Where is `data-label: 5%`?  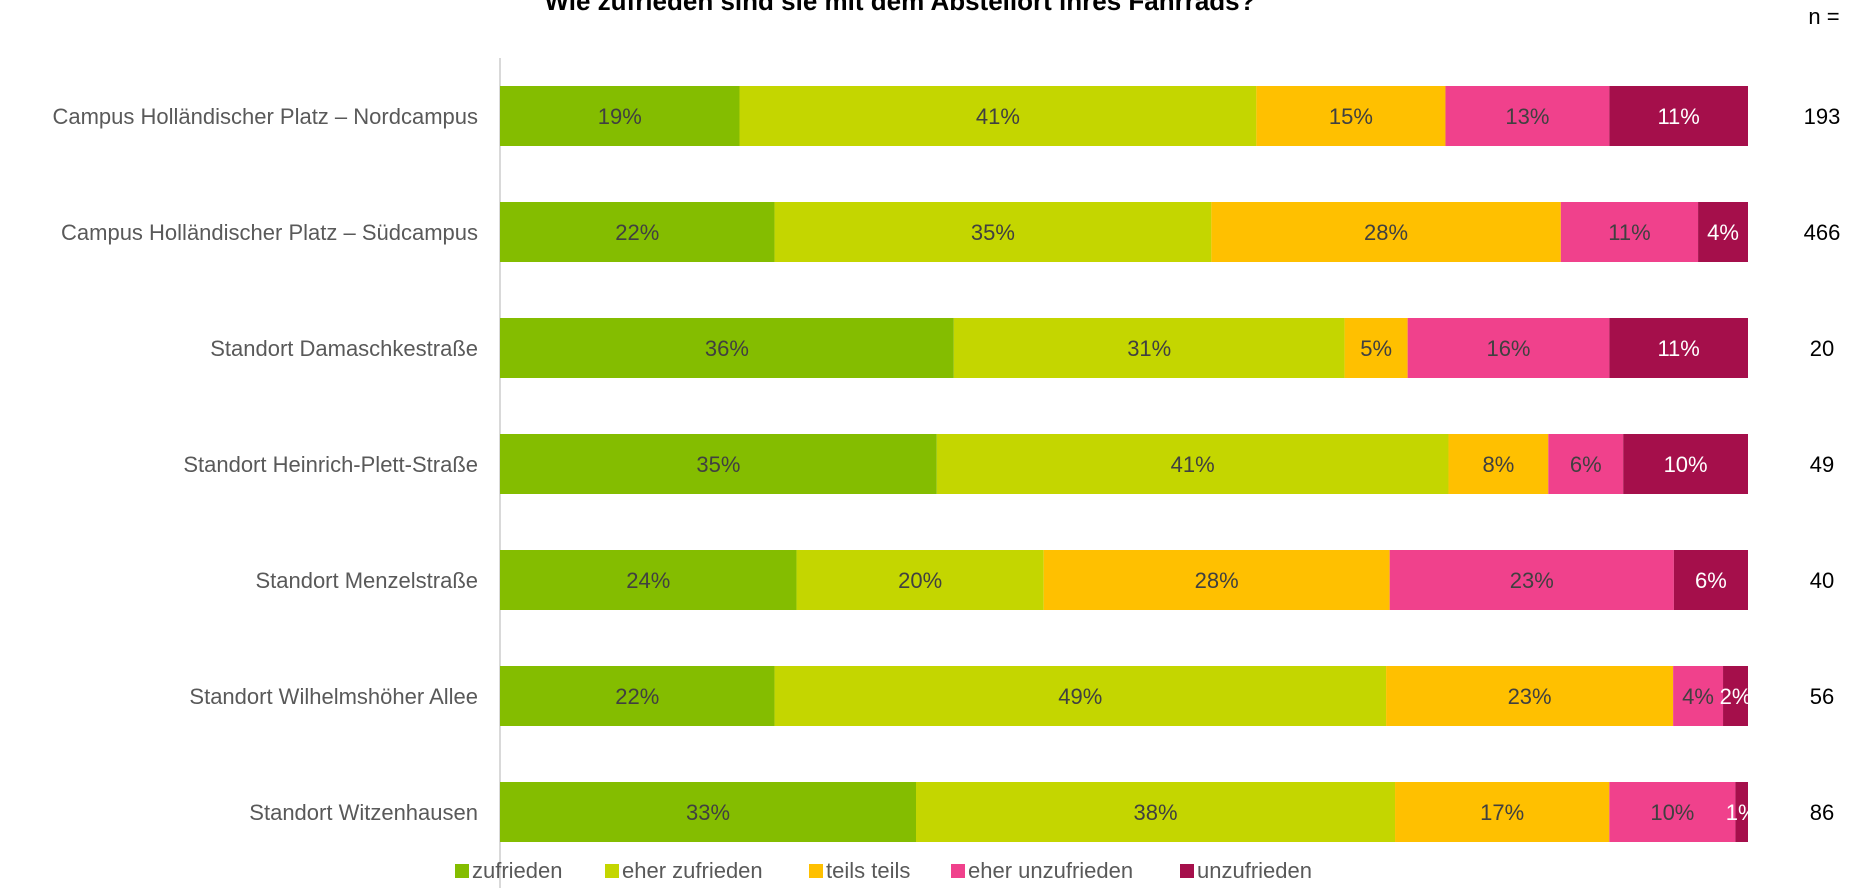 data-label: 5% is located at coordinates (1376, 348).